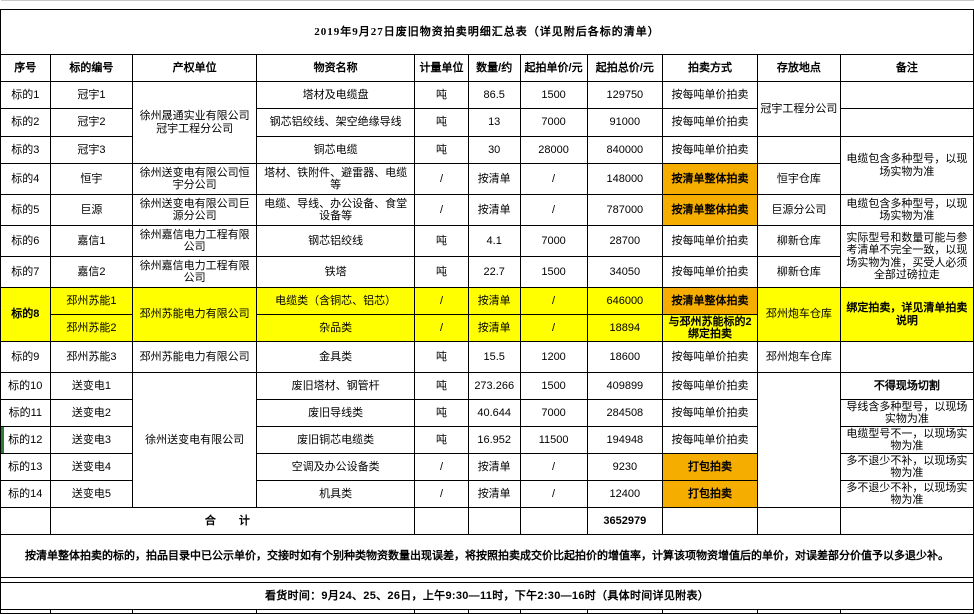  I want to click on cell-seq: 标的9, so click(25, 357).